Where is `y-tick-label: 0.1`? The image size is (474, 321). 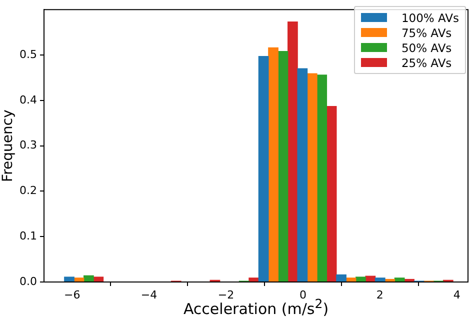 y-tick-label: 0.1 is located at coordinates (28, 235).